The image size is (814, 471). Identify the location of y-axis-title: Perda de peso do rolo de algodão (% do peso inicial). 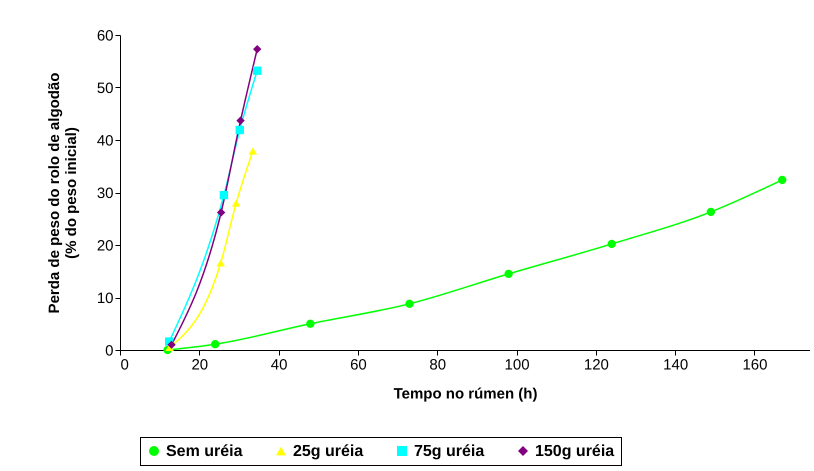
(63, 193).